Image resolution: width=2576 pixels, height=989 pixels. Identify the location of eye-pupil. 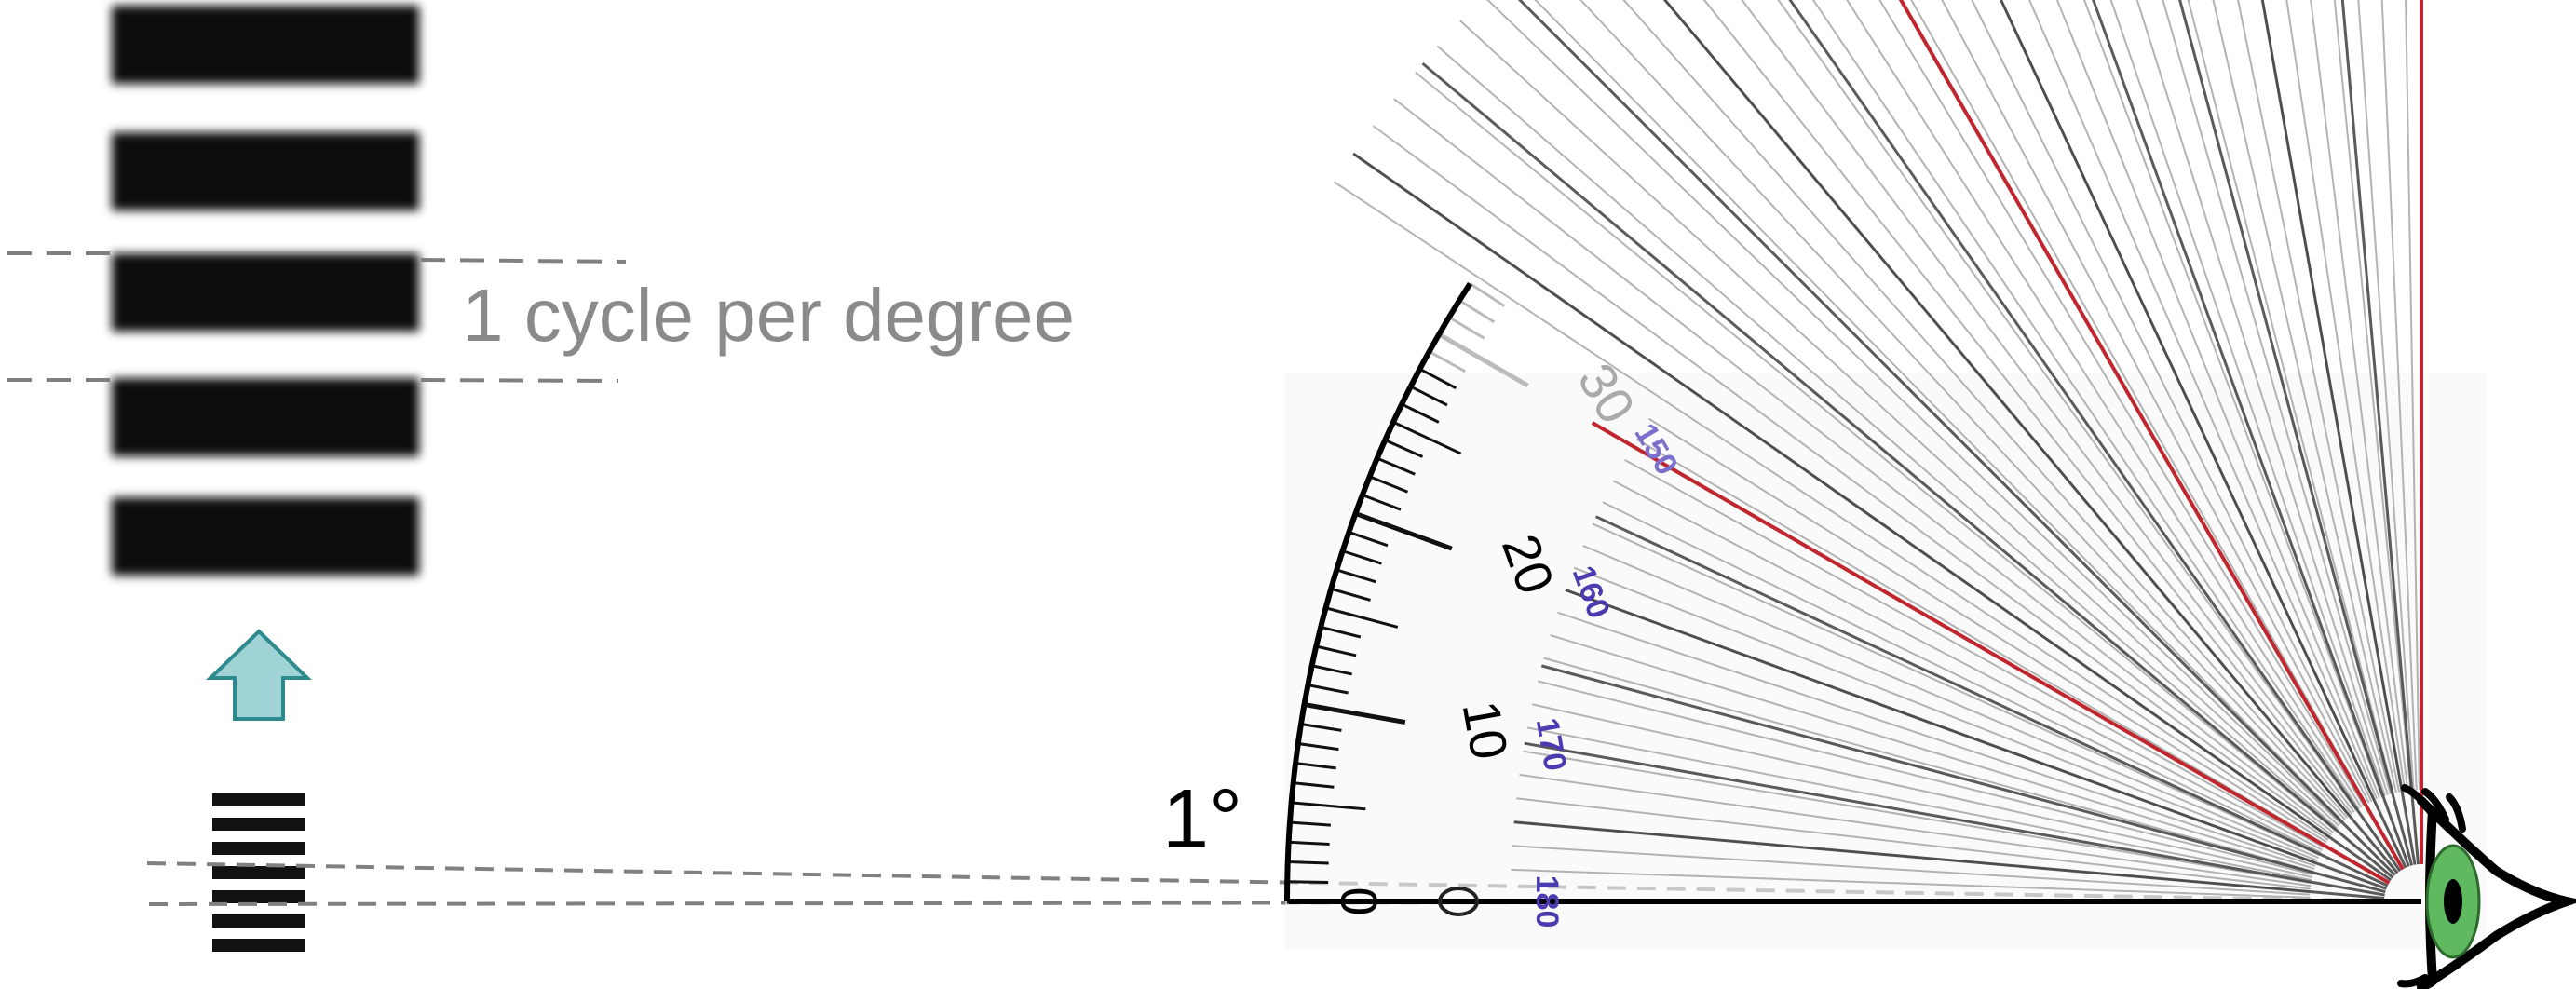
(2453, 901).